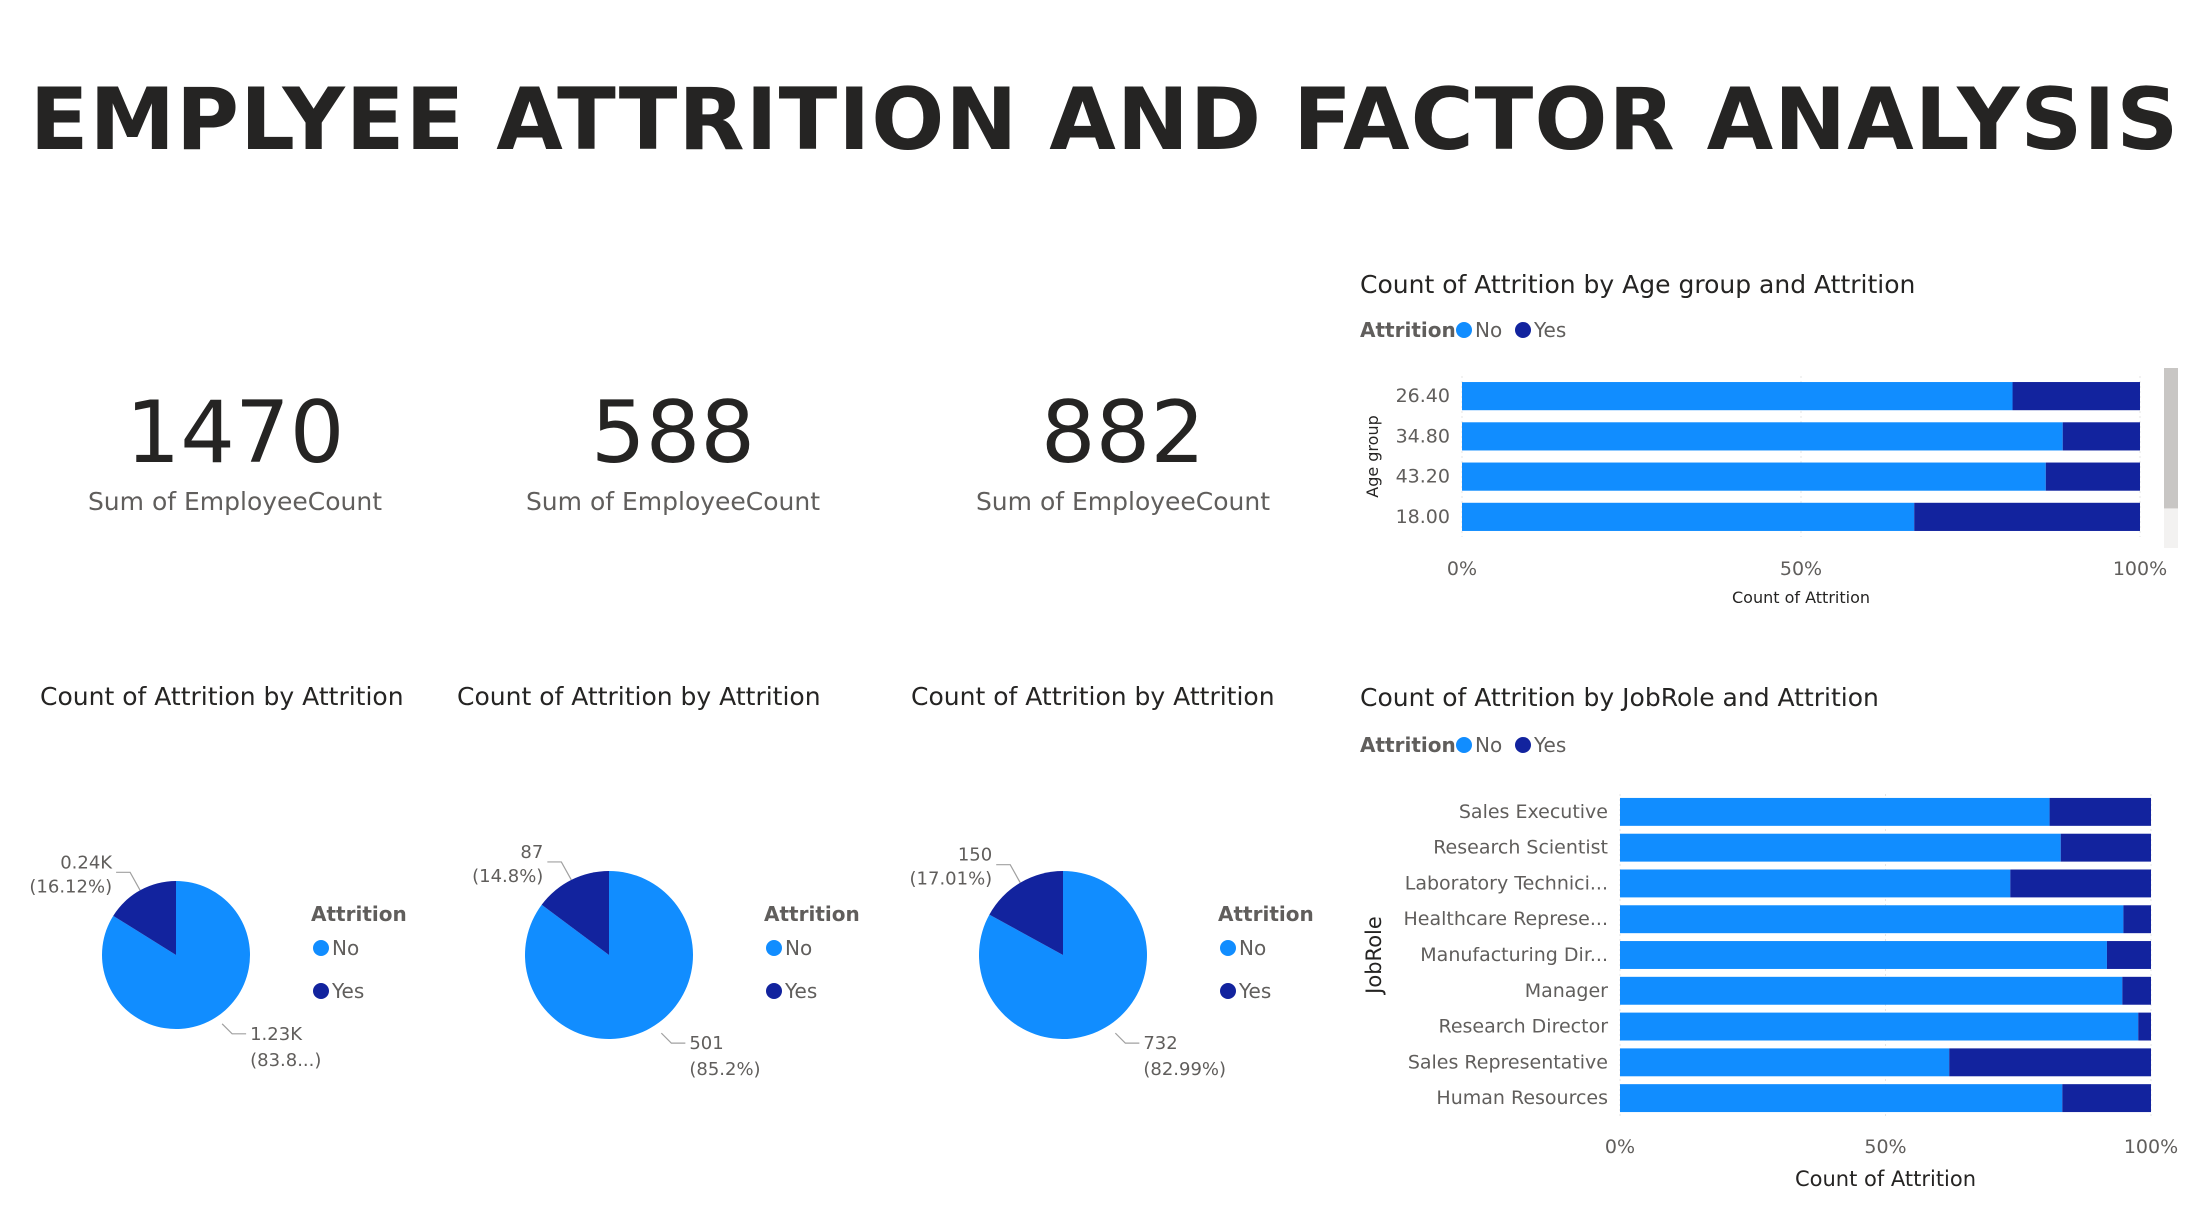 The width and height of the screenshot is (2209, 1228). What do you see at coordinates (1423, 517) in the screenshot?
I see `category-label: 18.00` at bounding box center [1423, 517].